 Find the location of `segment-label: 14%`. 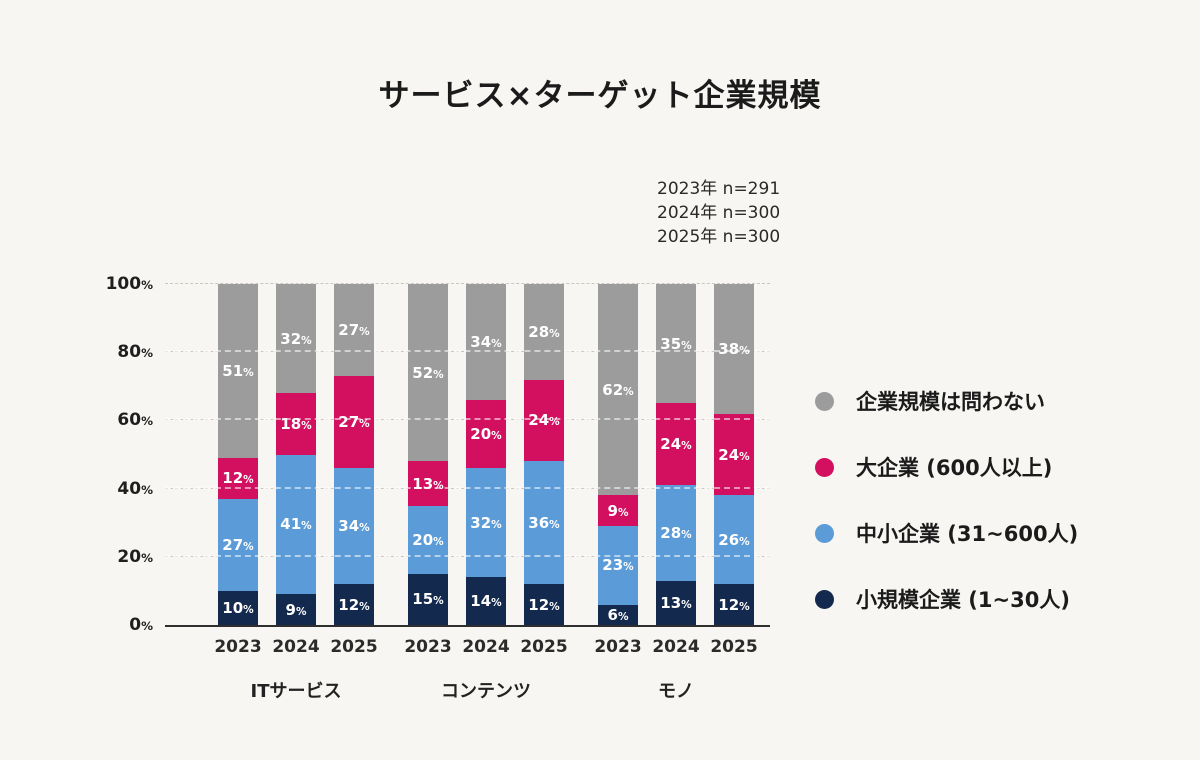

segment-label: 14% is located at coordinates (486, 601).